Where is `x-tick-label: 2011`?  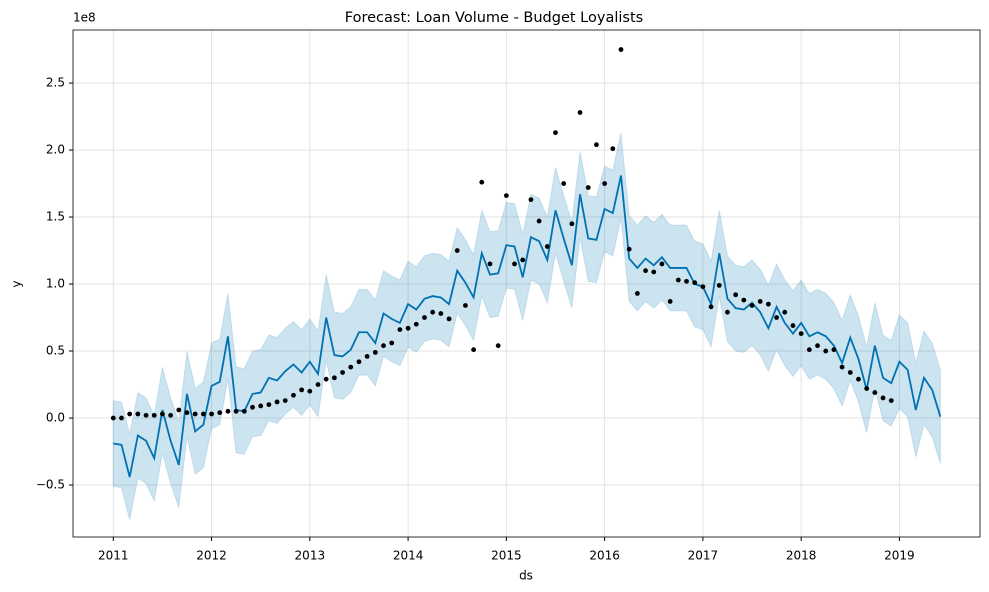 x-tick-label: 2011 is located at coordinates (113, 556).